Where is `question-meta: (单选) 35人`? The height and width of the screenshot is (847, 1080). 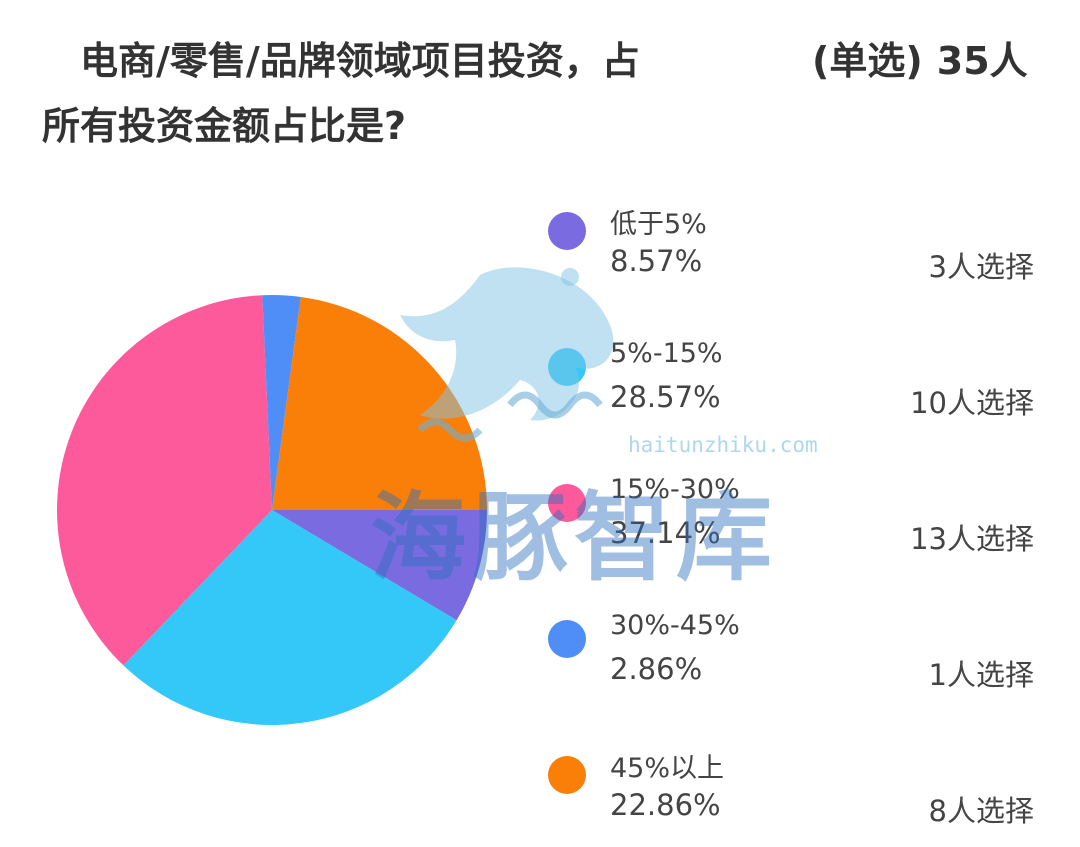
question-meta: (单选) 35人 is located at coordinates (920, 57).